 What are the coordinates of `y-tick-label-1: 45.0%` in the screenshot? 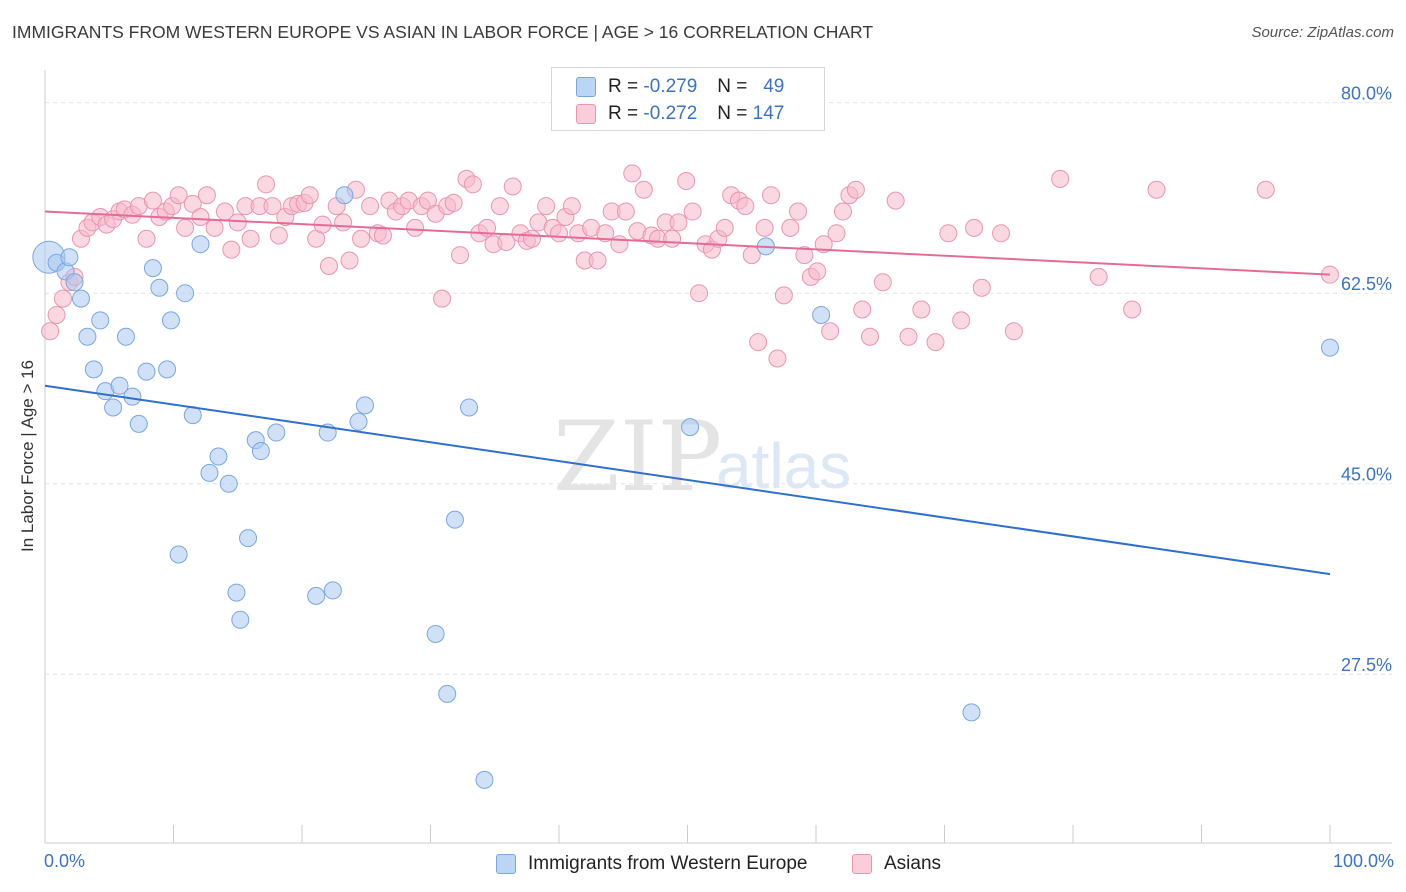 It's located at (1366, 475).